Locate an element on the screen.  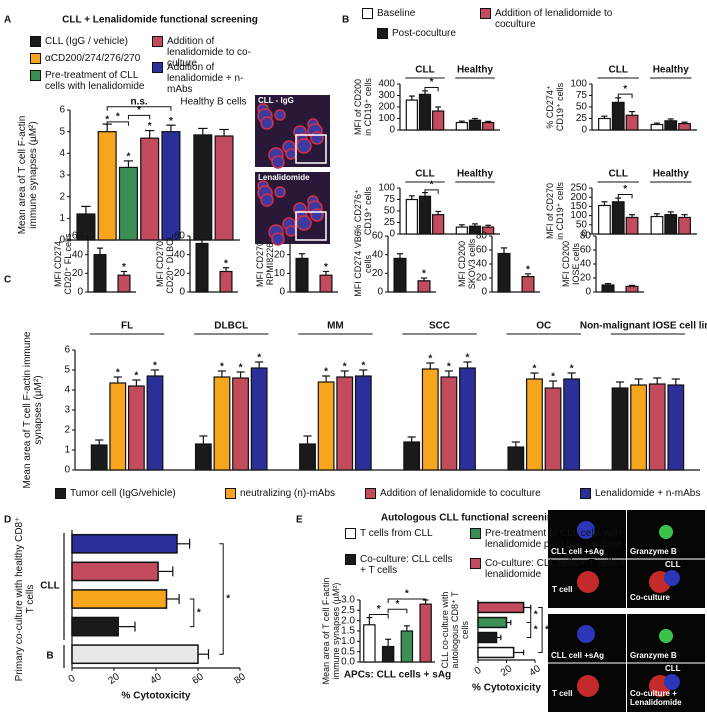
legend-label: Tumor cell (IgG/vehicle) is located at coordinates (123, 493).